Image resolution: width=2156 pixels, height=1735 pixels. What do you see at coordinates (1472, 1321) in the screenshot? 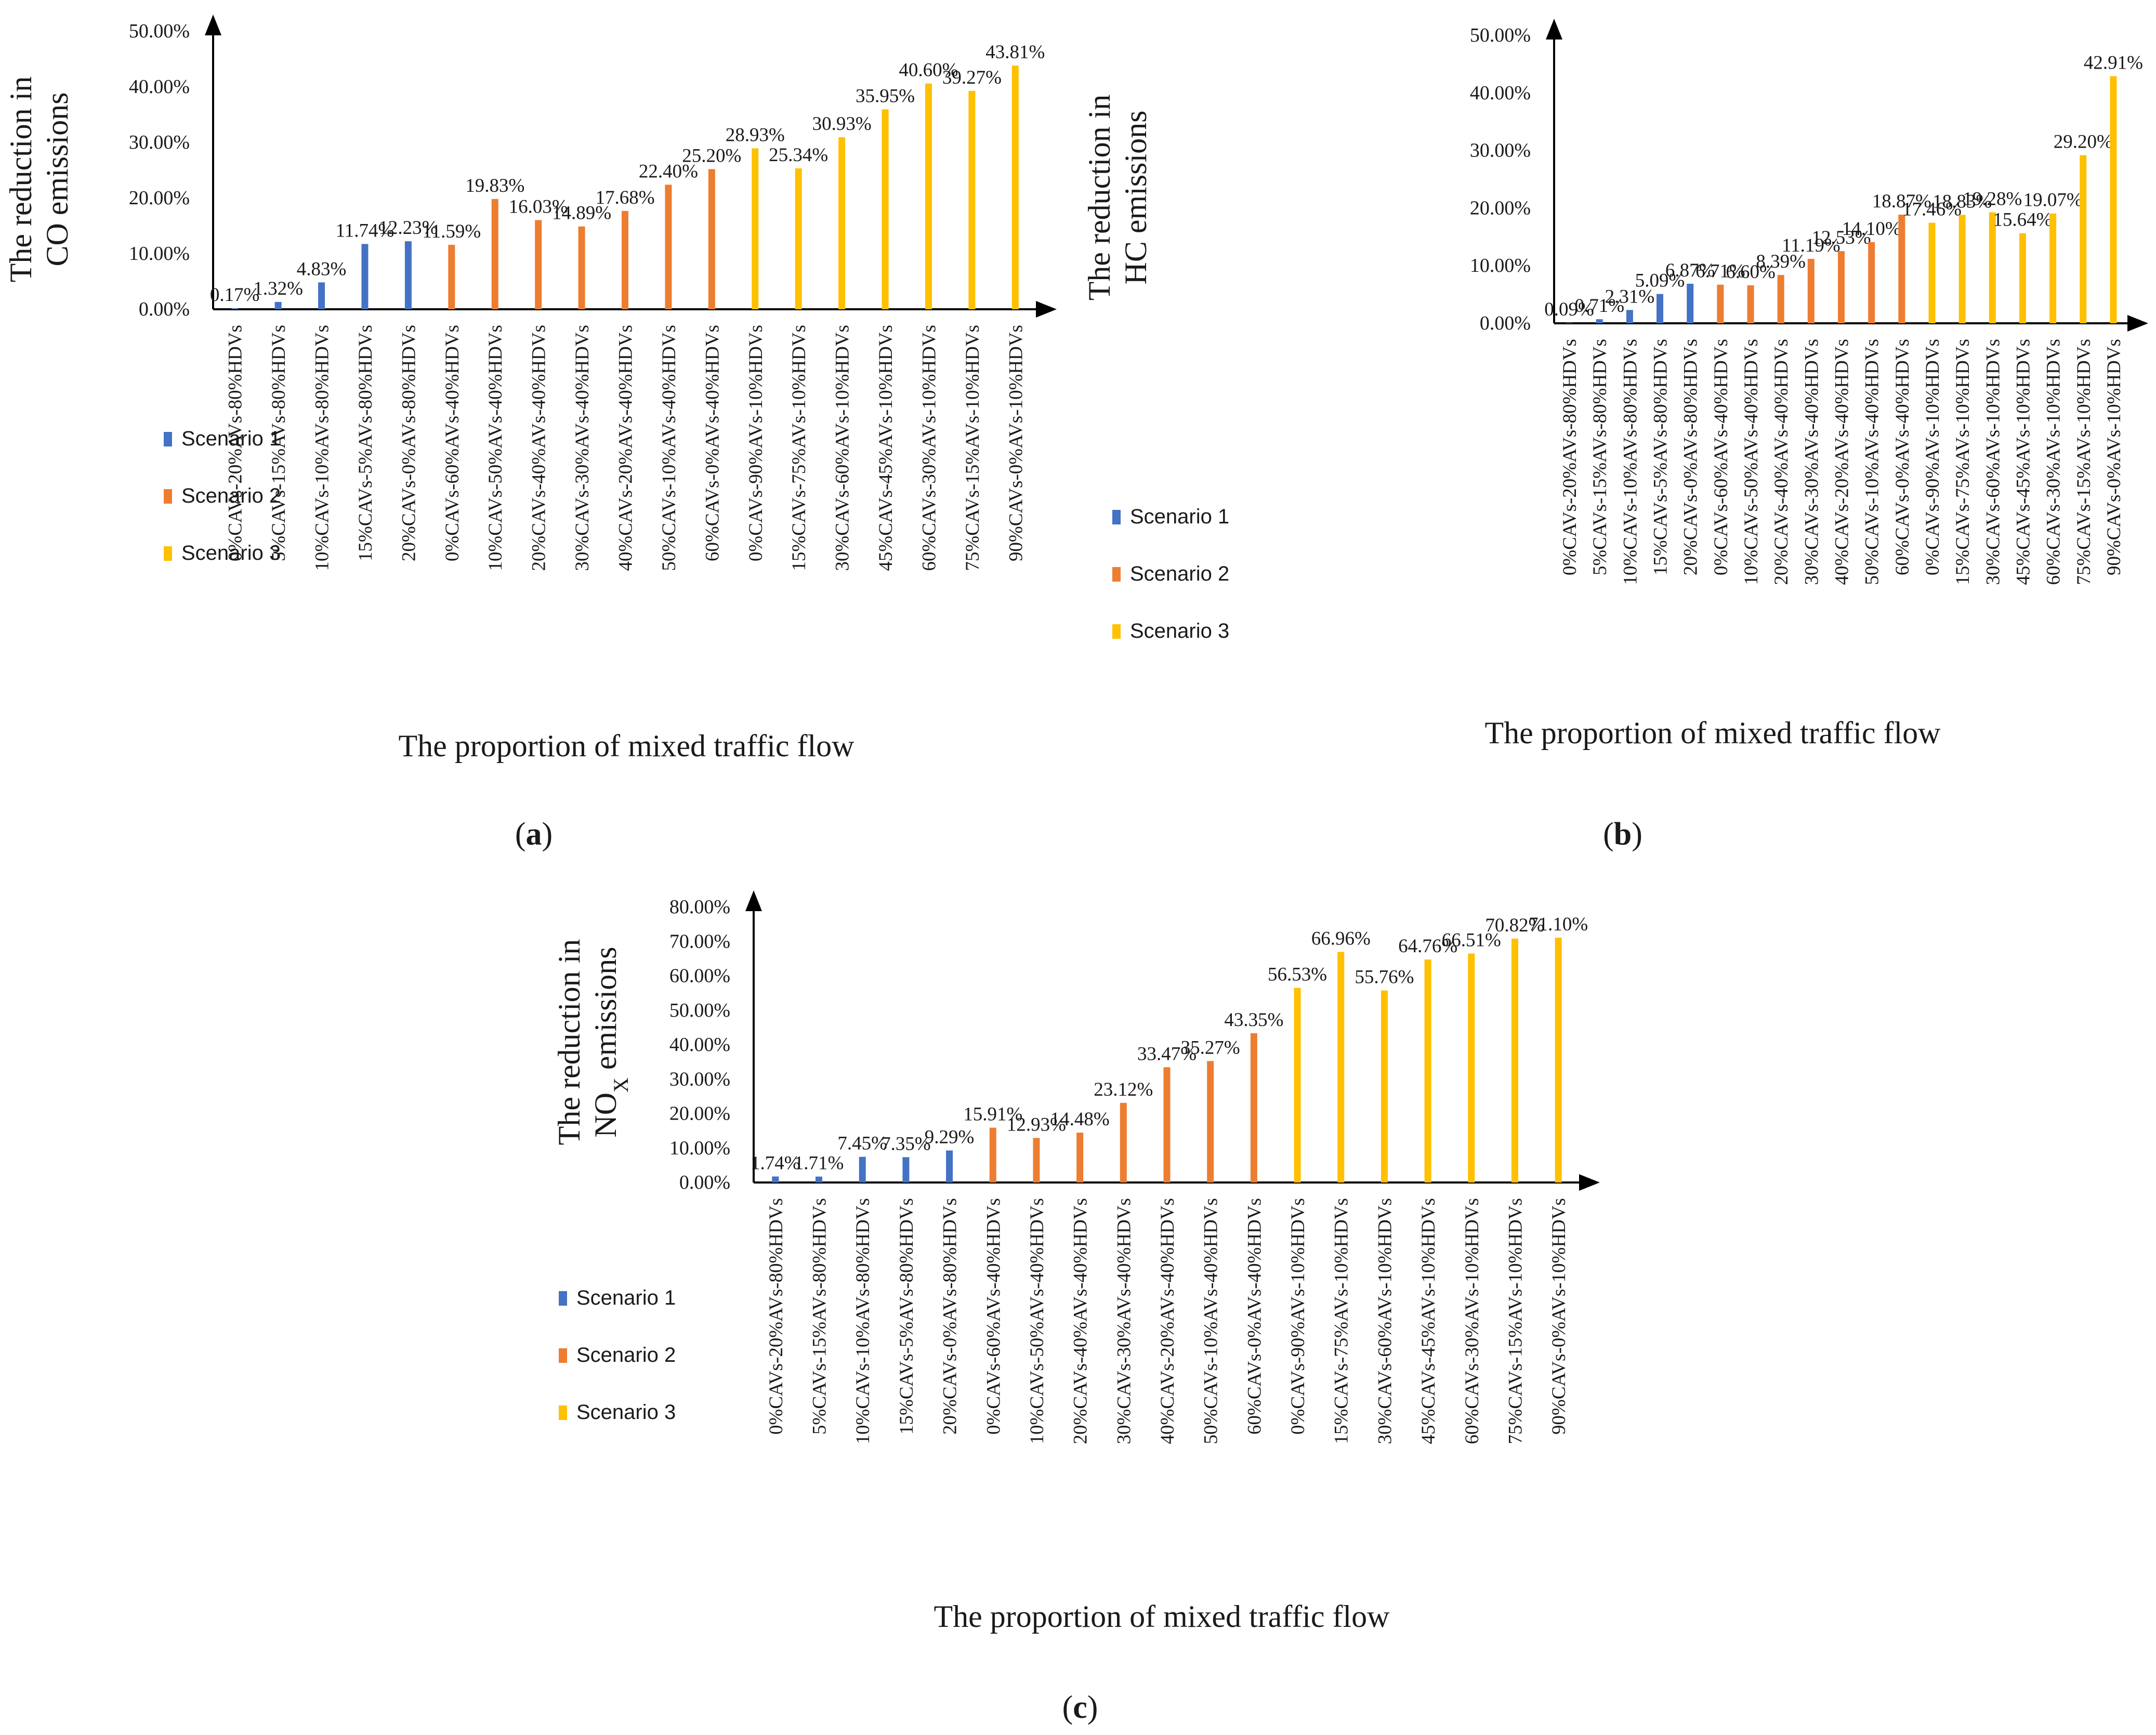
I see `category-label: 60%CAVs-30%AVs-10%HDVs` at bounding box center [1472, 1321].